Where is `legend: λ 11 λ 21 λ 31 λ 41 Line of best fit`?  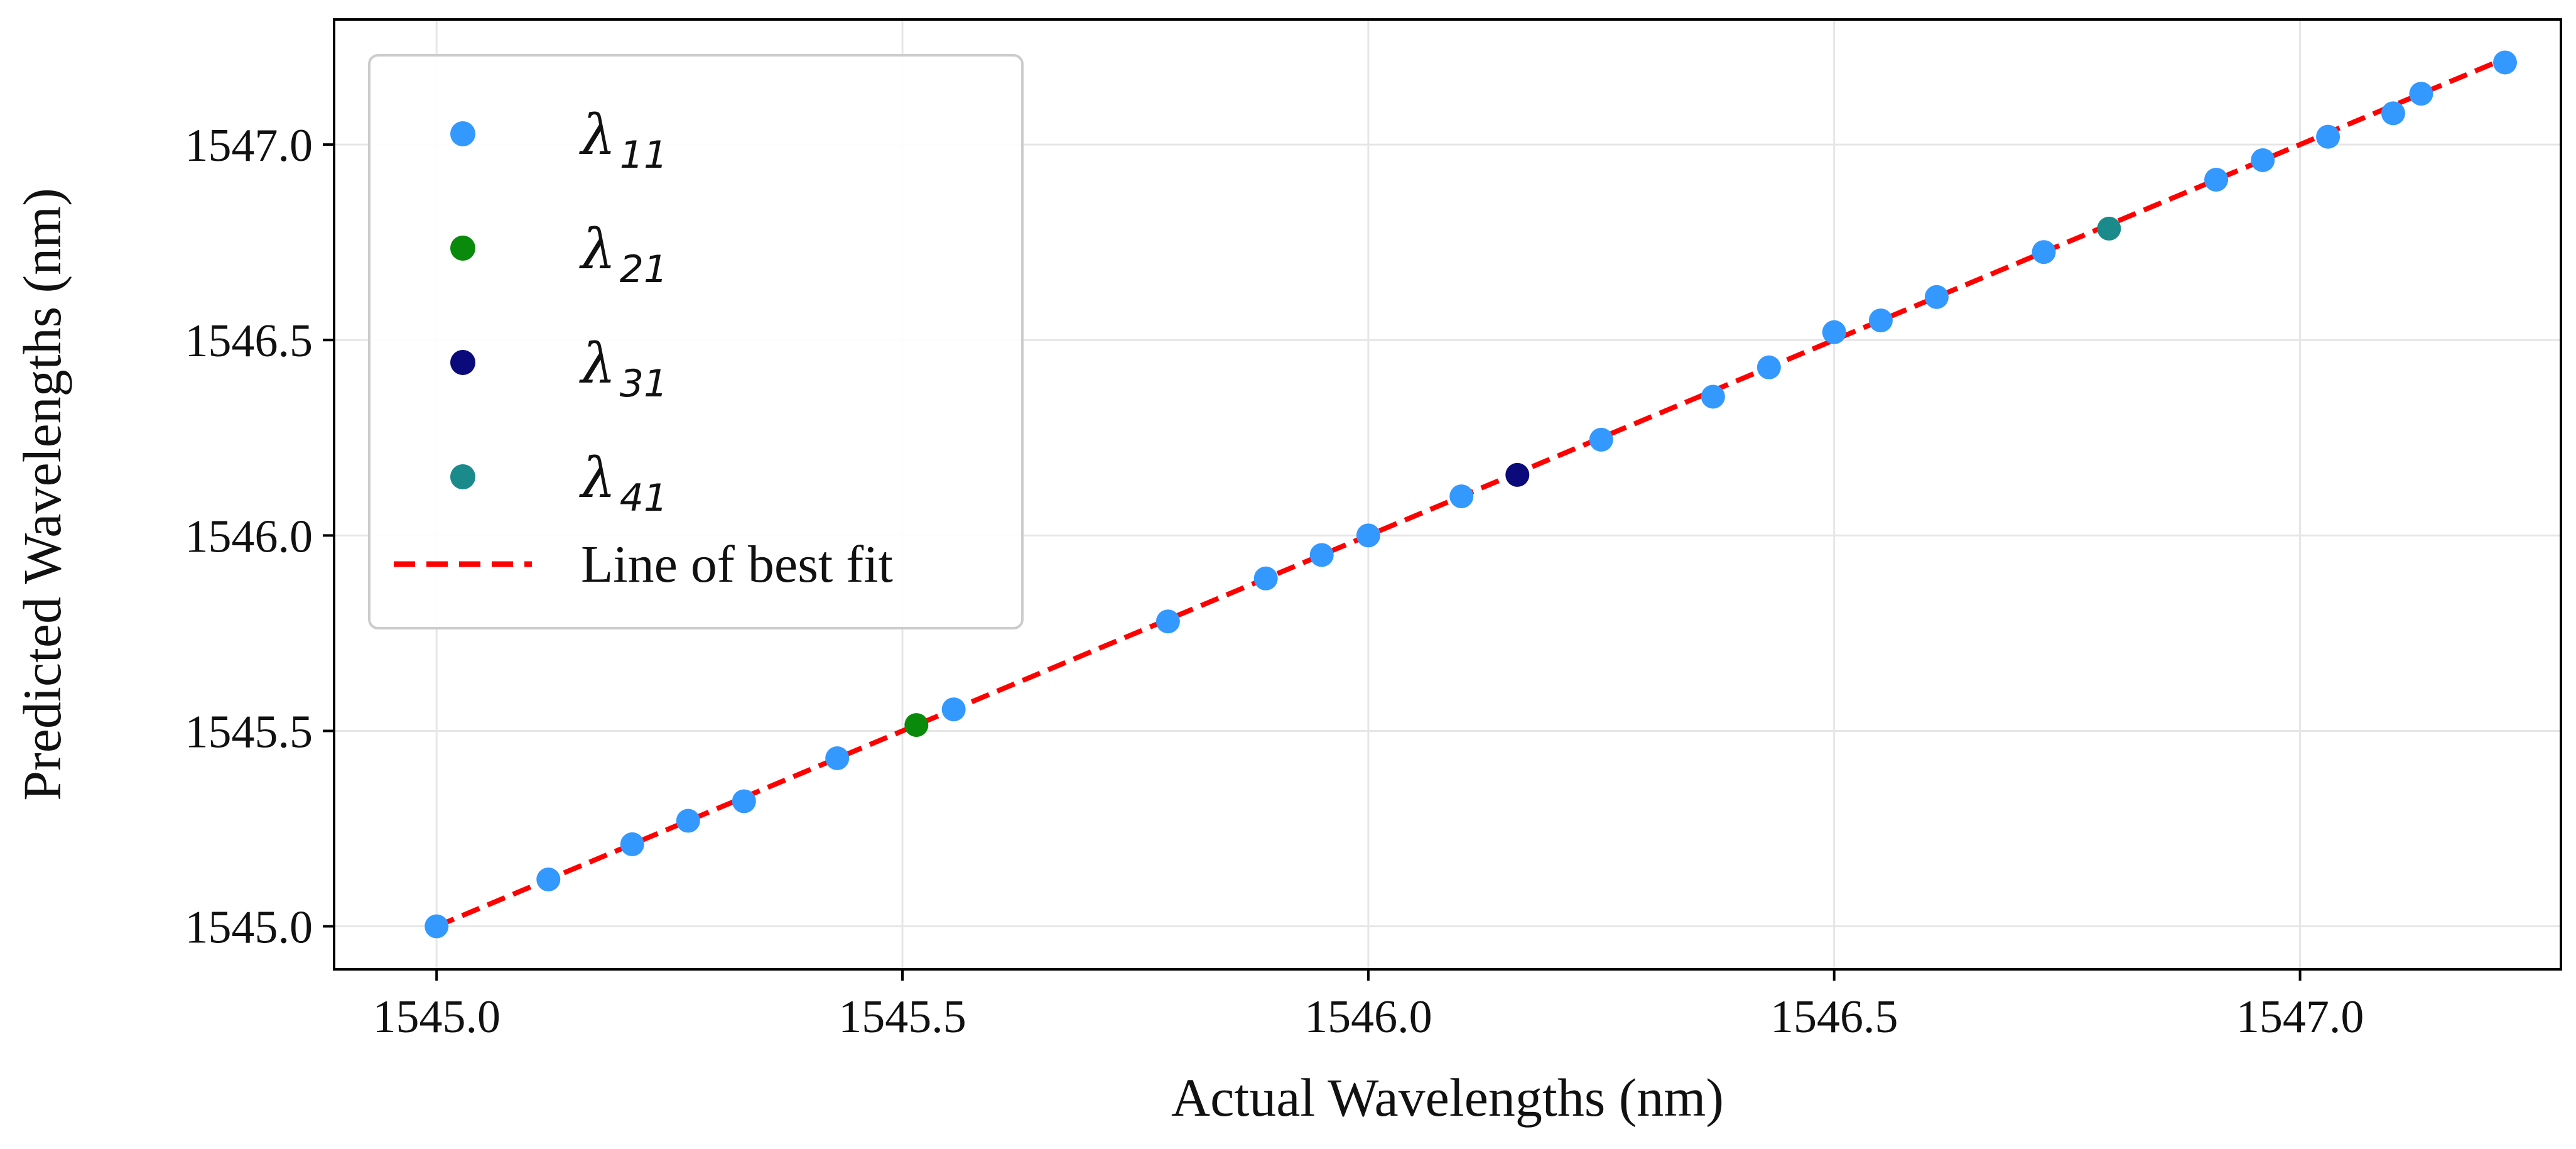 legend: λ 11 λ 21 λ 31 λ 41 Line of best fit is located at coordinates (696, 342).